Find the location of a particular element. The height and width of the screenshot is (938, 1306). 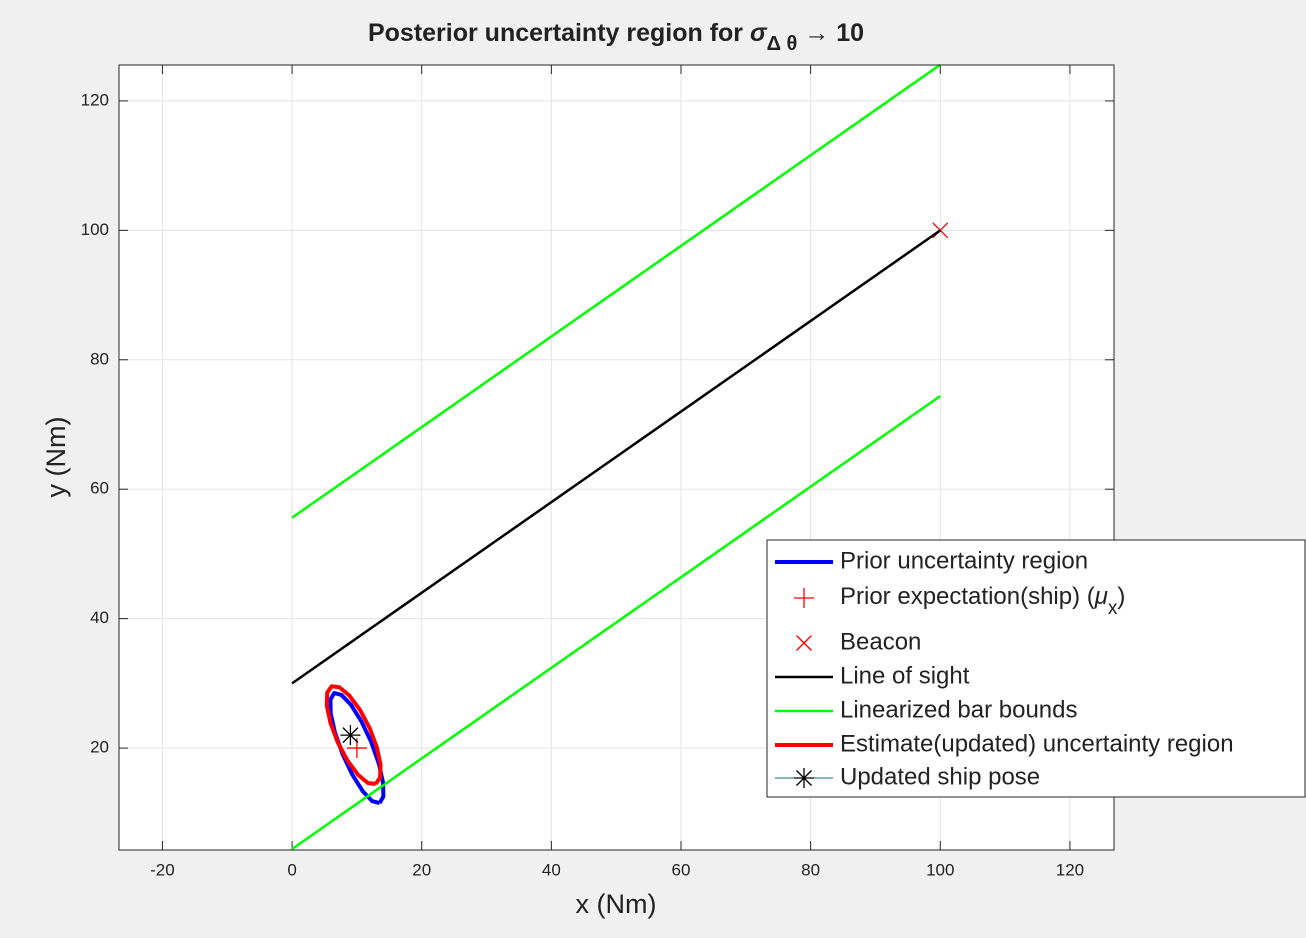

legend-box is located at coordinates (1036, 668).